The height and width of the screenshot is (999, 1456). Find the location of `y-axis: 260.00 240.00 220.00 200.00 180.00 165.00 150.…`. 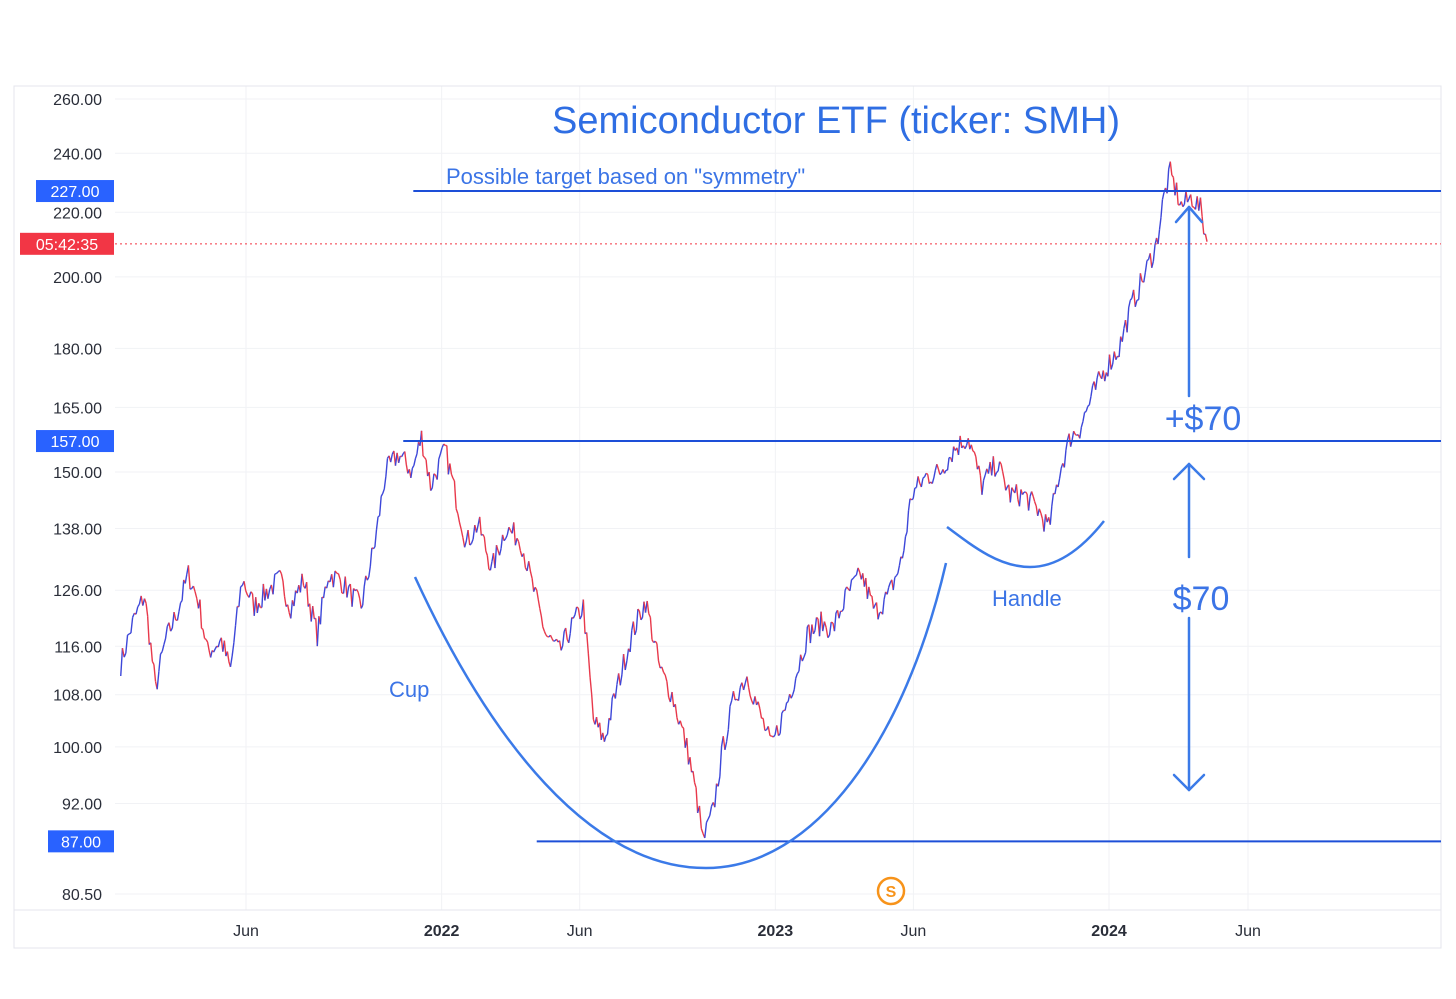

y-axis: 260.00 240.00 220.00 200.00 180.00 165.00 150.… is located at coordinates (77, 498).